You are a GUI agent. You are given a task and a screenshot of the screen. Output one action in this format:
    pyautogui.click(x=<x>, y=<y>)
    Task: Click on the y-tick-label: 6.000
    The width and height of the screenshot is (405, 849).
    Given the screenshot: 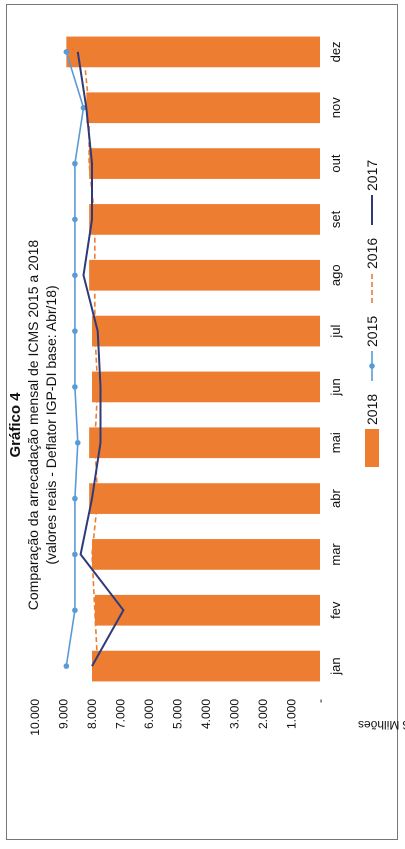 What is the action you would take?
    pyautogui.click(x=149, y=714)
    